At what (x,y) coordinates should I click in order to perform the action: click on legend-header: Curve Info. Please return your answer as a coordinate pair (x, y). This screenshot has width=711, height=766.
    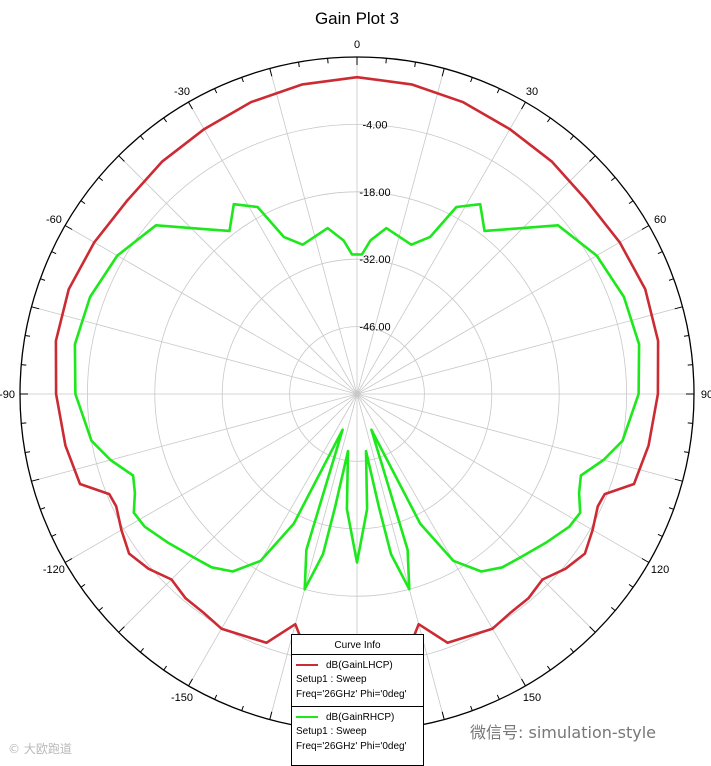
    Looking at the image, I should click on (357, 645).